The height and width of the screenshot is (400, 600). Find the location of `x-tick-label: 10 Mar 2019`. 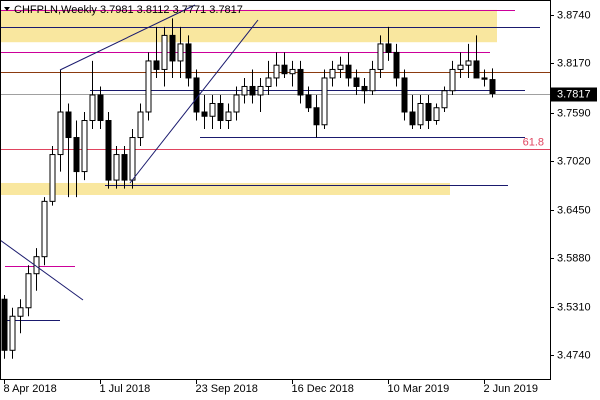

x-tick-label: 10 Mar 2019 is located at coordinates (419, 389).